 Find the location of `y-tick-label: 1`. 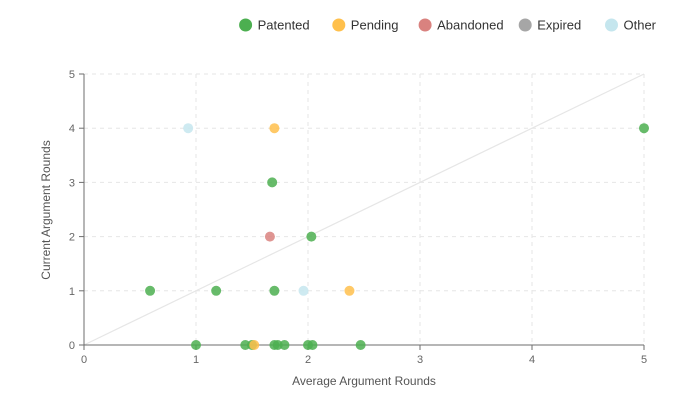

y-tick-label: 1 is located at coordinates (72, 292).